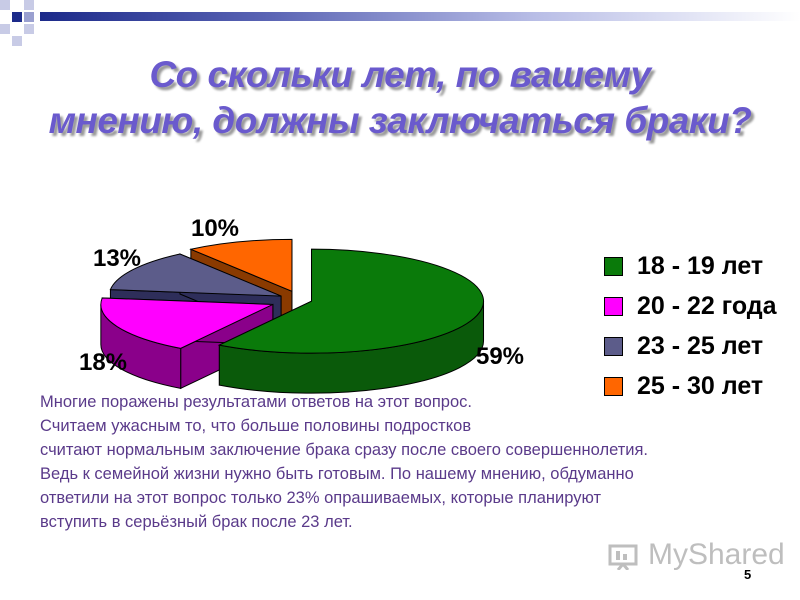  What do you see at coordinates (215, 228) in the screenshot?
I see `data-label: 10%` at bounding box center [215, 228].